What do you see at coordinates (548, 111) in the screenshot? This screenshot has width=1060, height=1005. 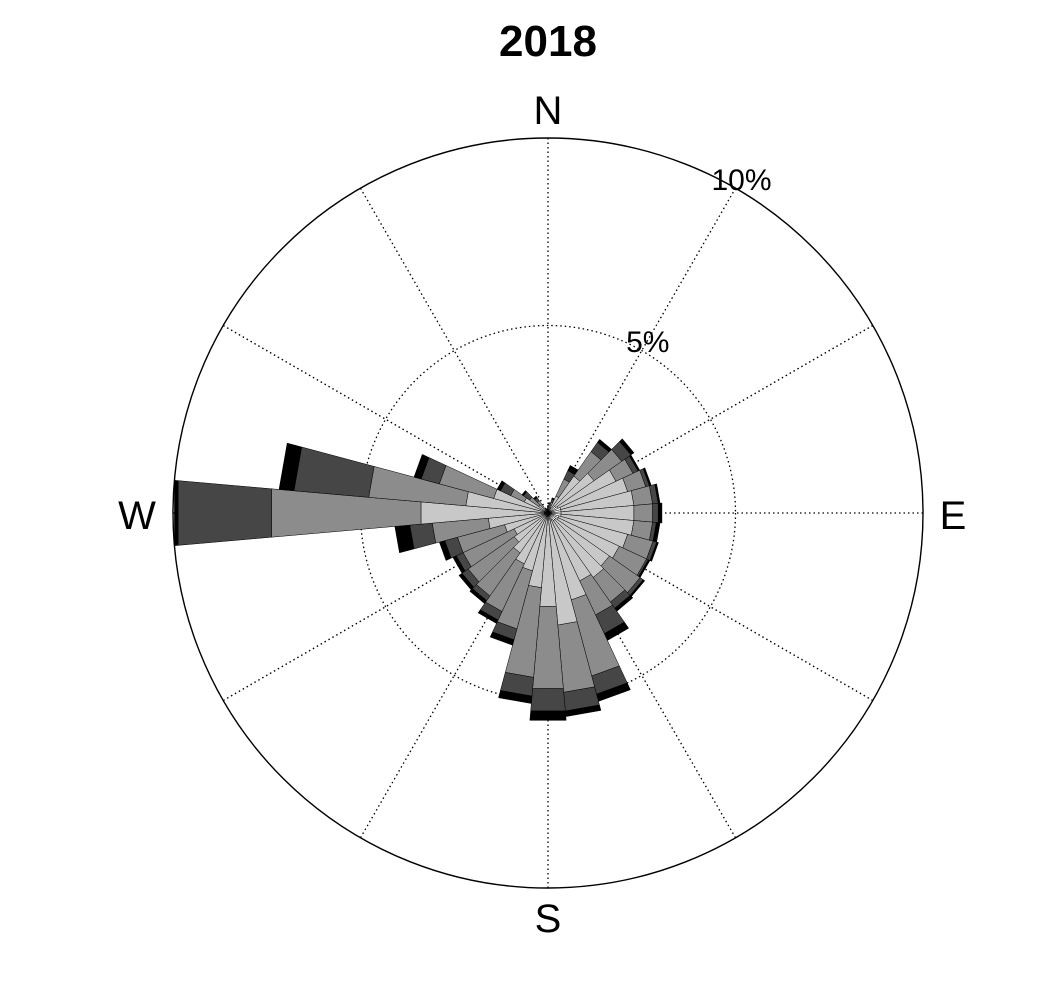 I see `compass-label-n: N` at bounding box center [548, 111].